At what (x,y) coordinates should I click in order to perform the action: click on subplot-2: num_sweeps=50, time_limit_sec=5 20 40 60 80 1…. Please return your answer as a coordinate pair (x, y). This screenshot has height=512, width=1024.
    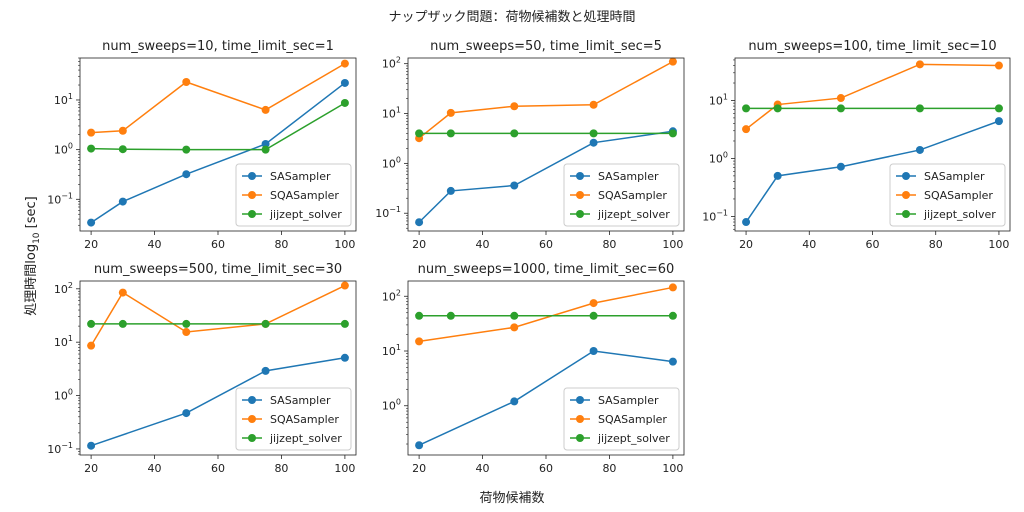
    Looking at the image, I should click on (530, 145).